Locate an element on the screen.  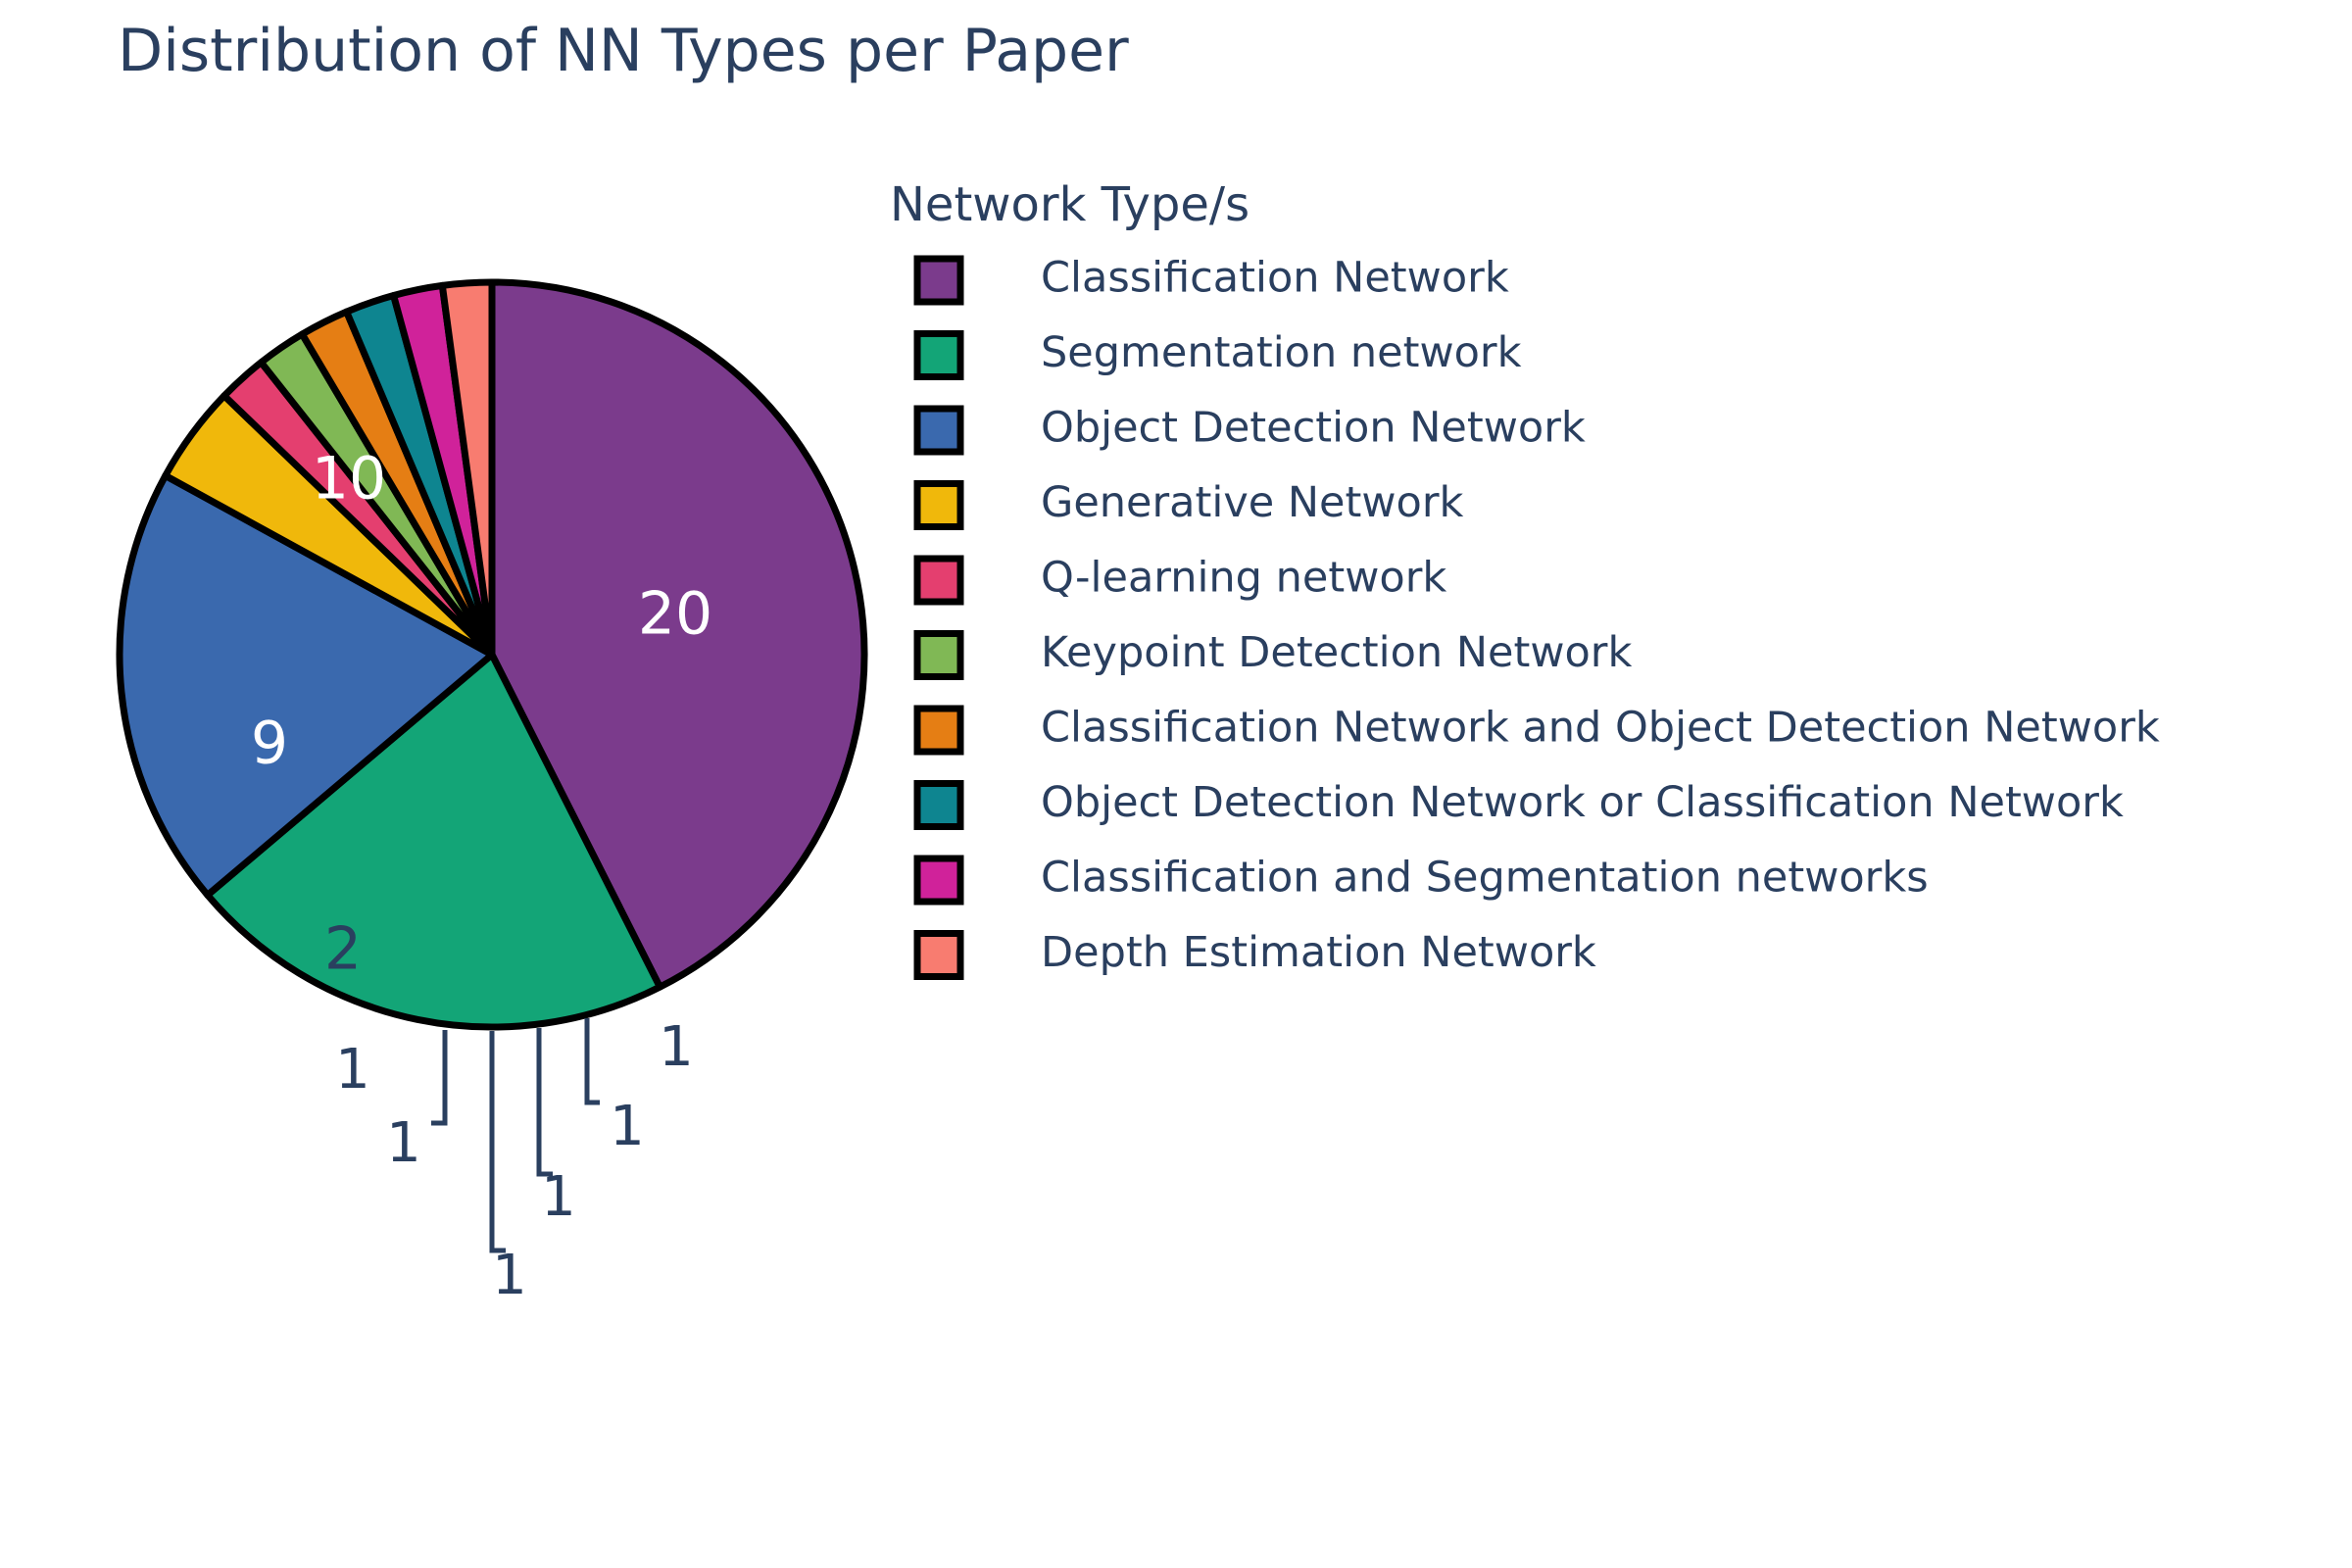
legend-item-depth-estimation-network: Depth Estimation Network is located at coordinates (1254, 954).